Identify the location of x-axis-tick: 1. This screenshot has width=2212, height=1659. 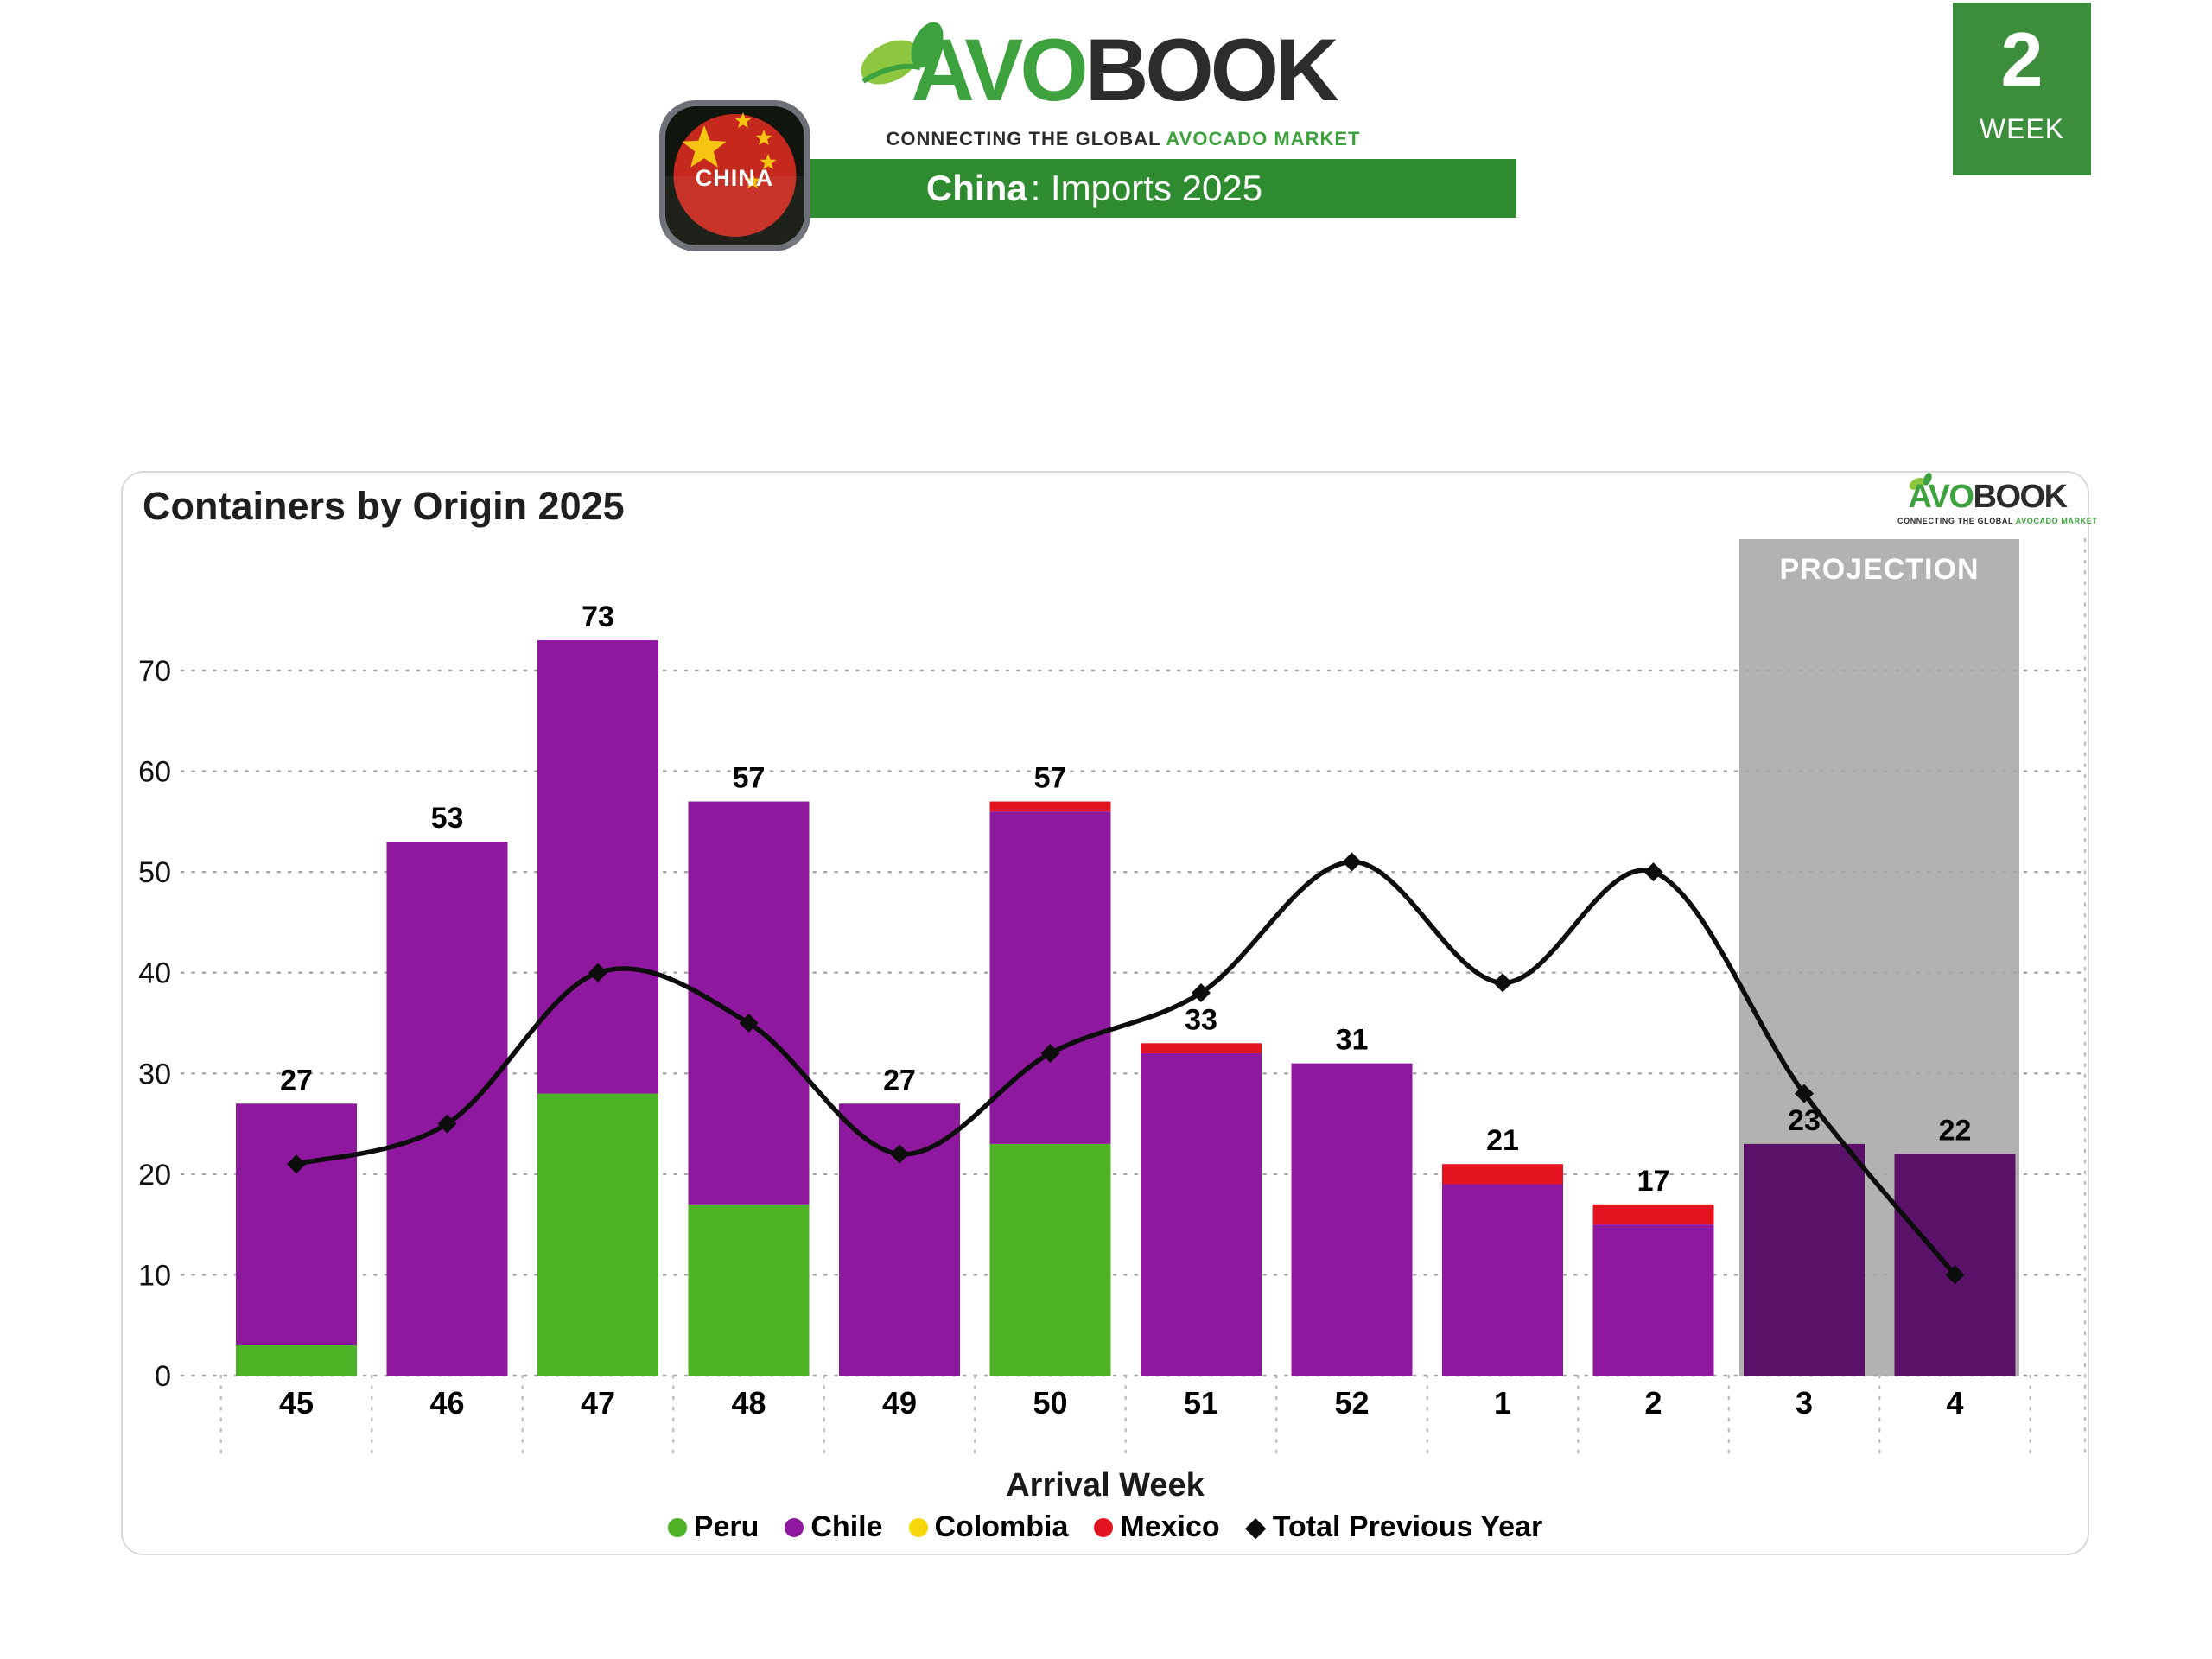
(1502, 1403).